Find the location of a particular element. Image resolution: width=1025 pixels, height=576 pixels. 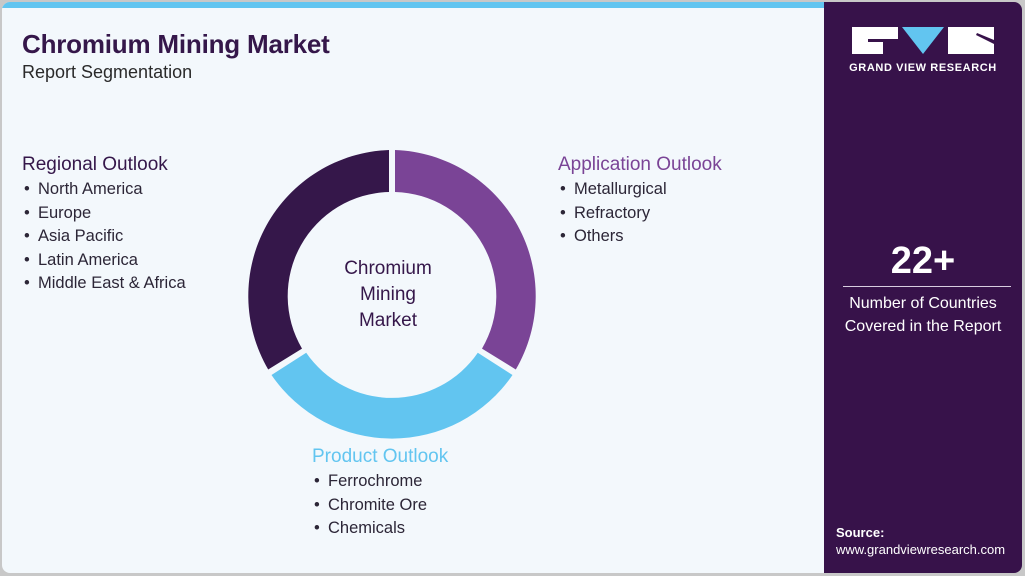

list-item: • Metallurgical is located at coordinates (640, 190).